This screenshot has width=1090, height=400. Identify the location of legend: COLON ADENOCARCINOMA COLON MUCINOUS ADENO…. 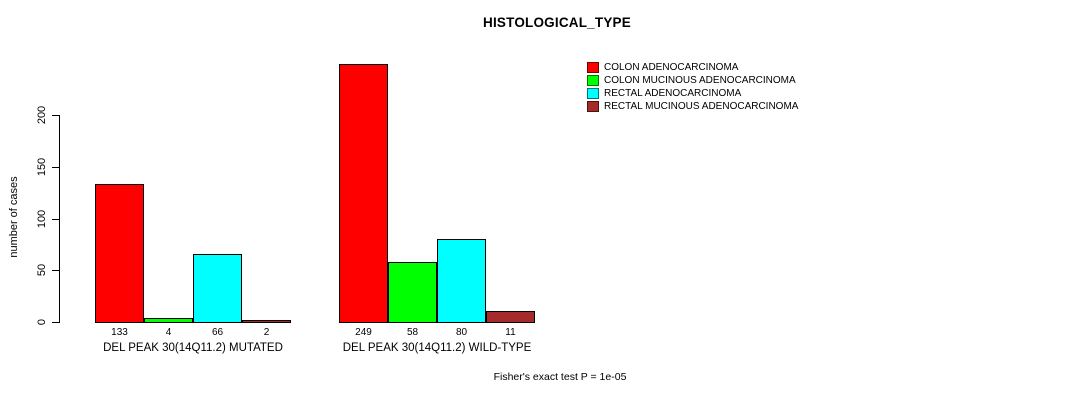
(692, 87).